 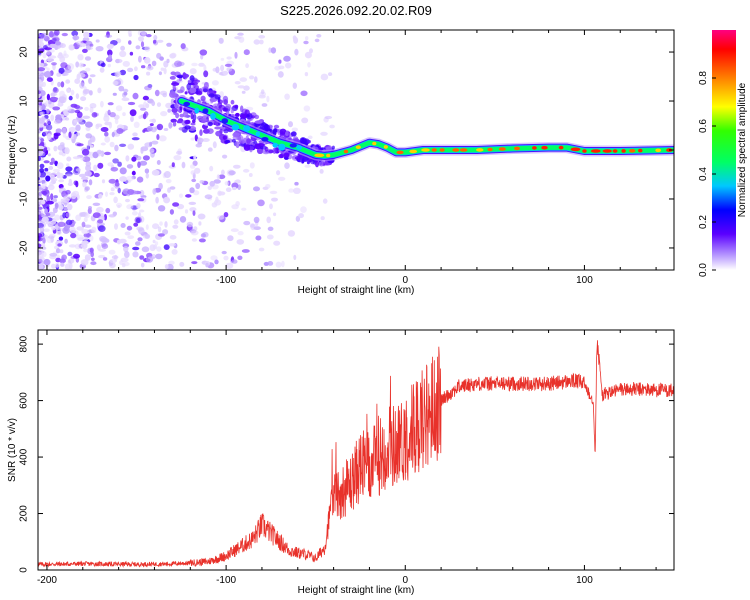 I want to click on snr-y-tick-label: 600, so click(x=24, y=400).